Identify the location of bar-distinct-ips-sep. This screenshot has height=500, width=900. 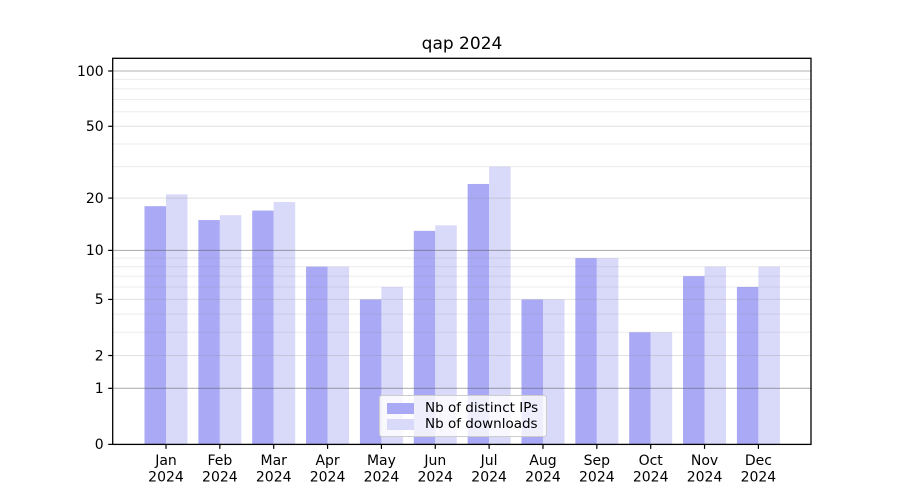
(586, 351).